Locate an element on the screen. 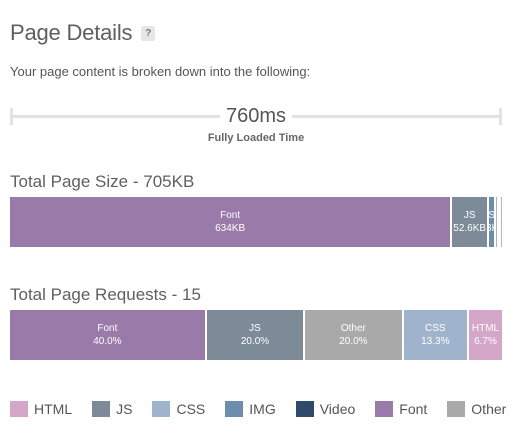 The height and width of the screenshot is (447, 524). page-size-segment-label: JS is located at coordinates (469, 215).